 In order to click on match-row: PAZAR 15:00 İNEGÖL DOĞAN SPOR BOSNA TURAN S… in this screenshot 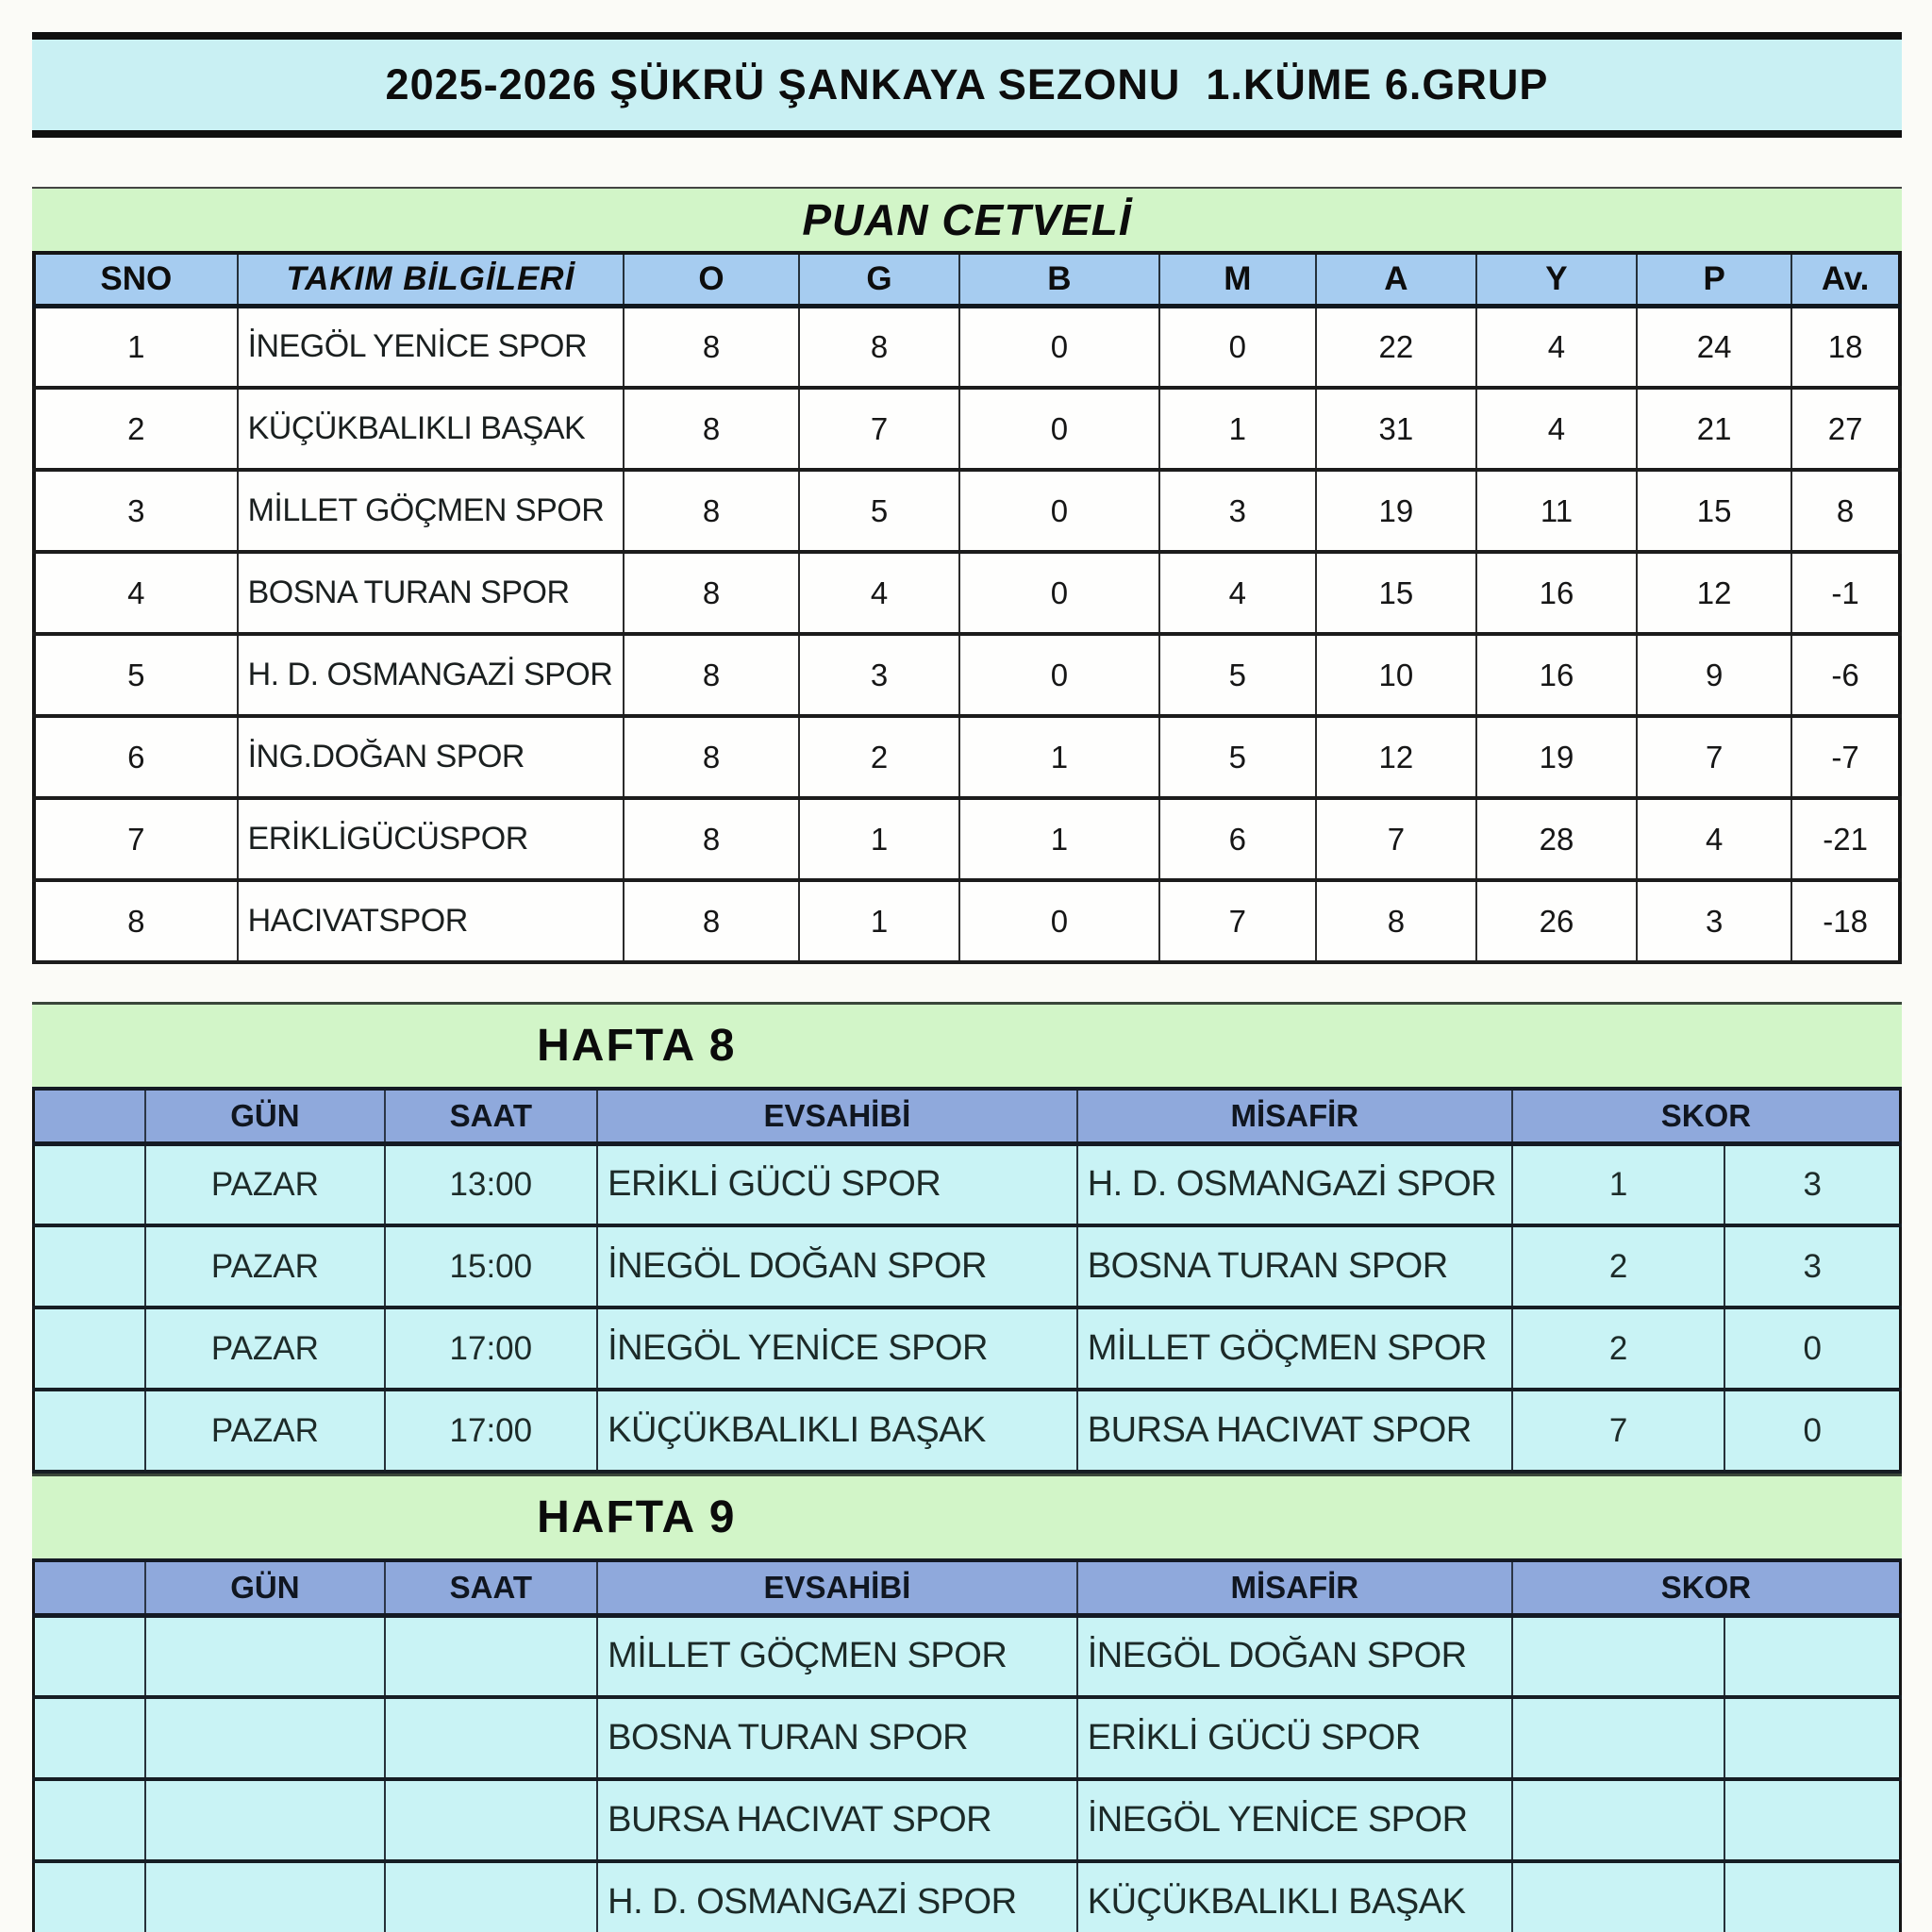, I will do `click(967, 1266)`.